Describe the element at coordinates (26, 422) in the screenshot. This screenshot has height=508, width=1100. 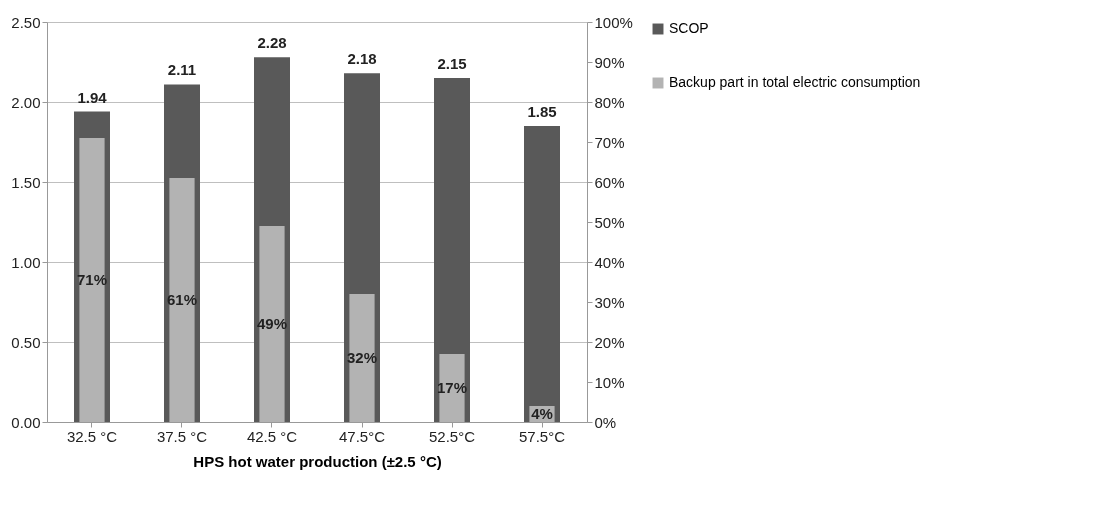
I see `y-tick-label: 0.00` at that location.